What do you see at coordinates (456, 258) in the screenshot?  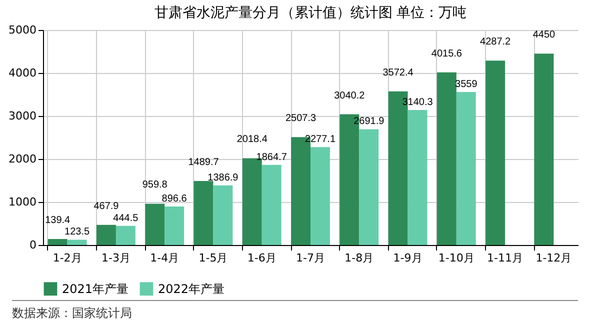 I see `x-tick-label: 1-10月` at bounding box center [456, 258].